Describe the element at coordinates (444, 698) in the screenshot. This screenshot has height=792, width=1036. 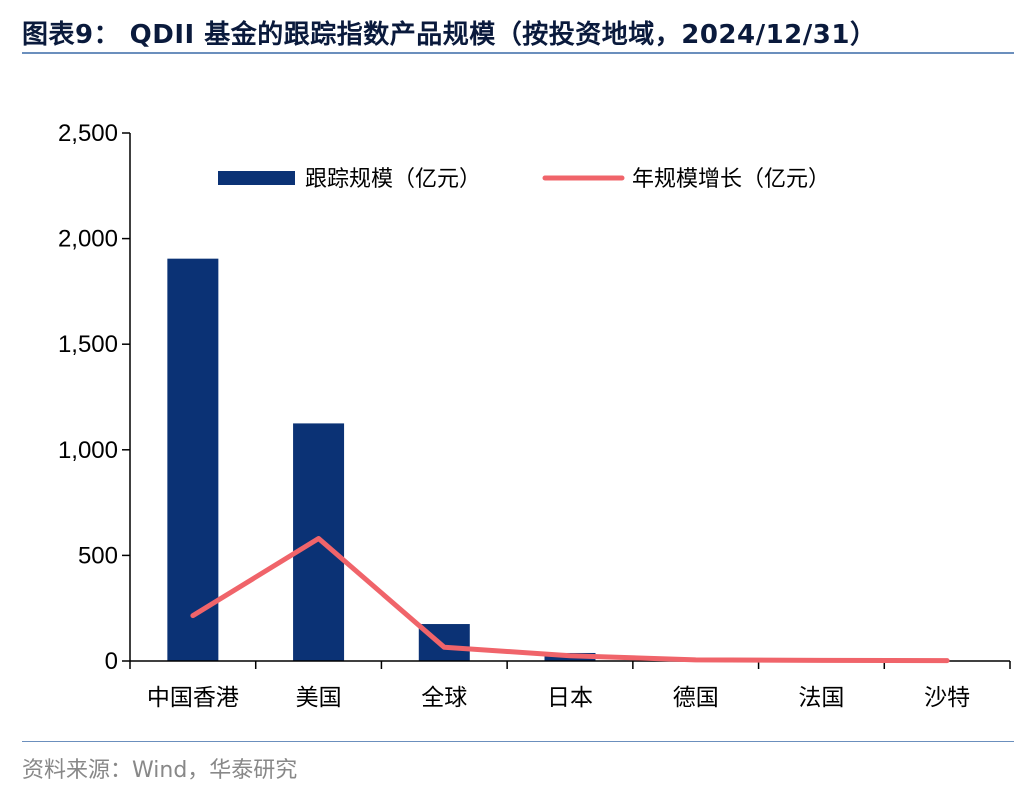
I see `x-tick-label: 全球` at that location.